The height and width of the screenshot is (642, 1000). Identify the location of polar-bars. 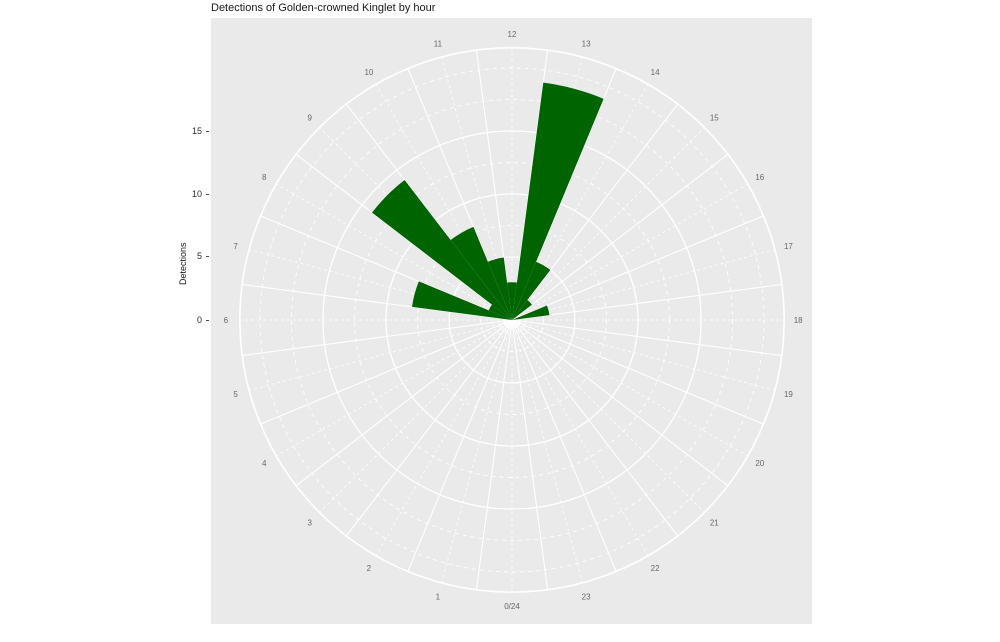
(488, 201).